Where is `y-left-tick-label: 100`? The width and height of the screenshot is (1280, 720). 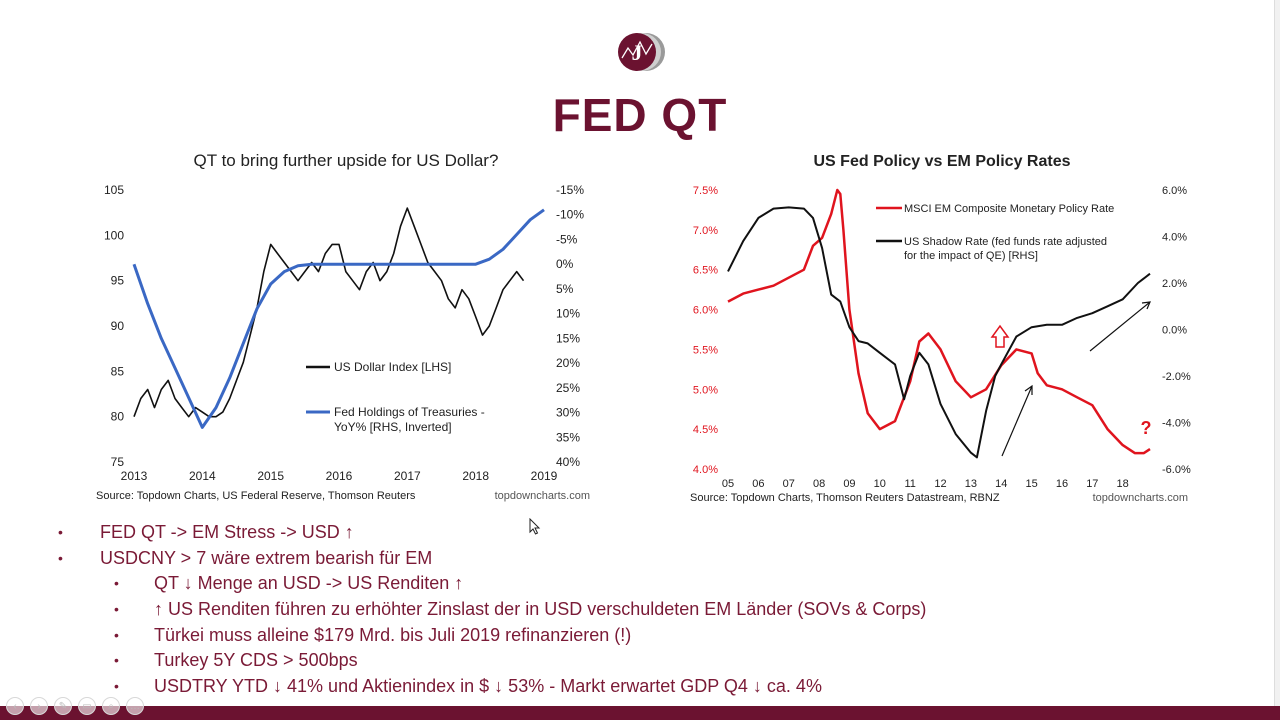
y-left-tick-label: 100 is located at coordinates (114, 235).